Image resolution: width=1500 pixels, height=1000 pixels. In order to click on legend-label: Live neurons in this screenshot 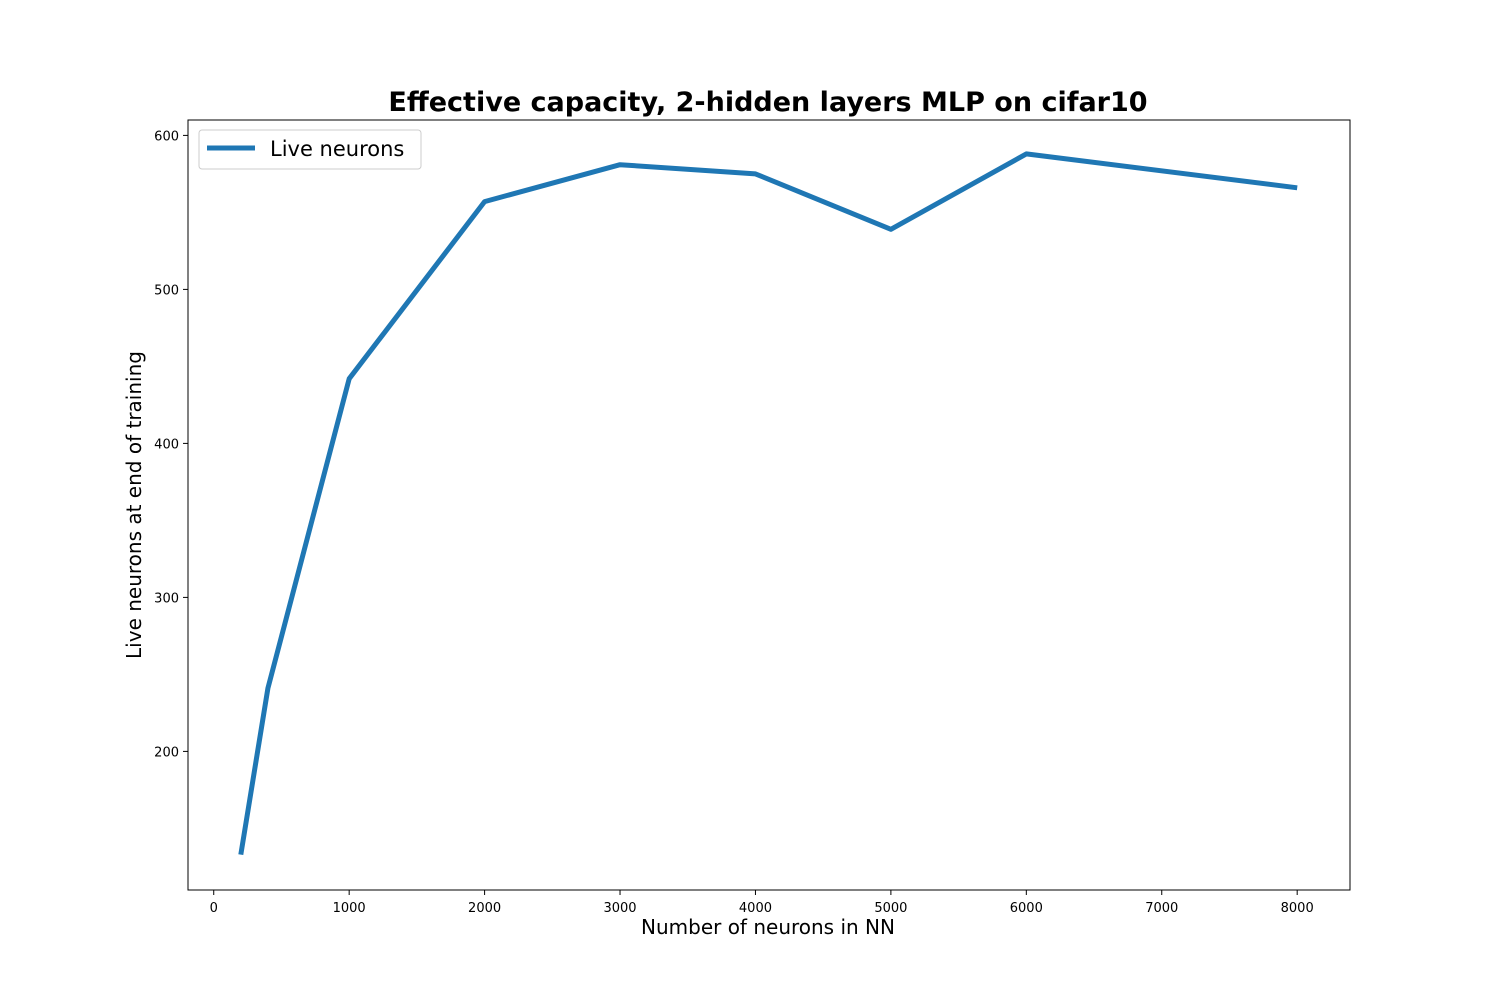, I will do `click(337, 149)`.